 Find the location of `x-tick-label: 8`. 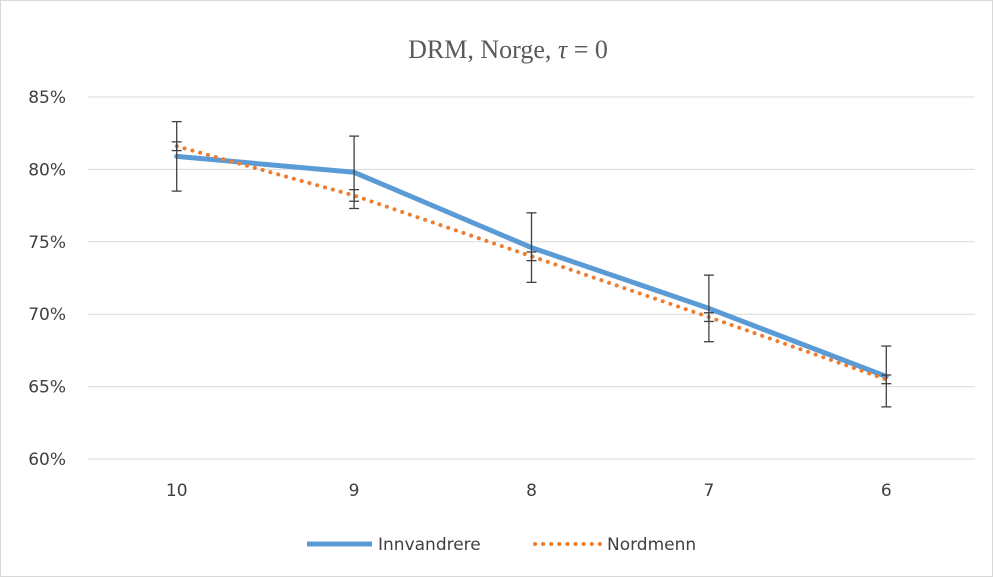

x-tick-label: 8 is located at coordinates (531, 491).